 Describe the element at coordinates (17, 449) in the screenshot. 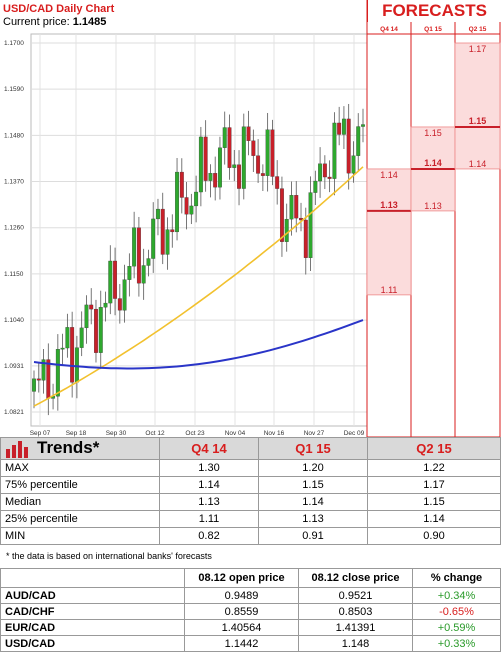

I see `bar-chart-icon` at that location.